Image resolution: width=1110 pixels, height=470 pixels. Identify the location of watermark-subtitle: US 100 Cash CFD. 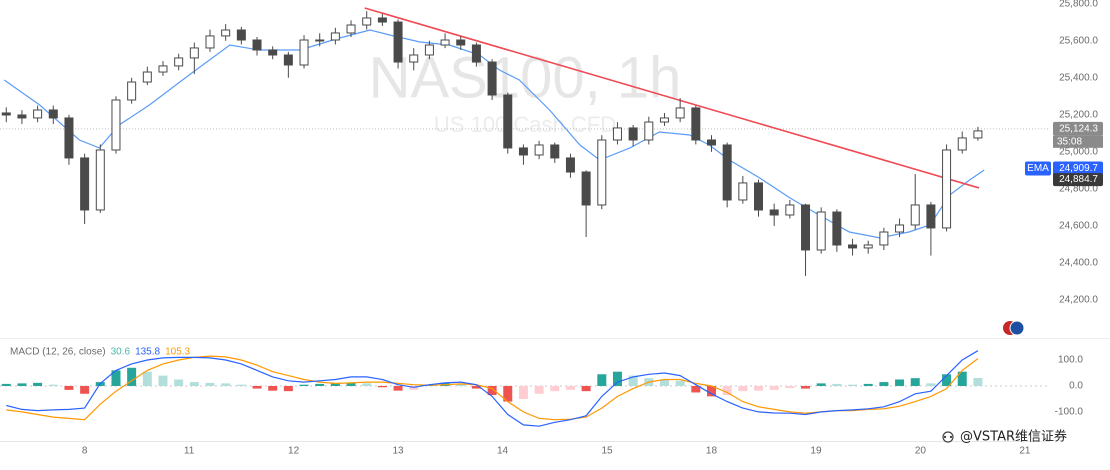
(525, 124).